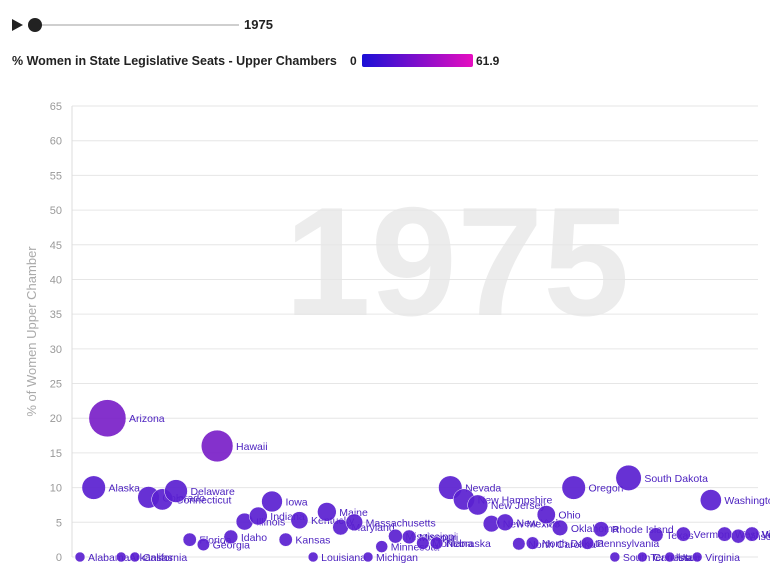  What do you see at coordinates (35, 25) in the screenshot?
I see `timeline-slider-handle` at bounding box center [35, 25].